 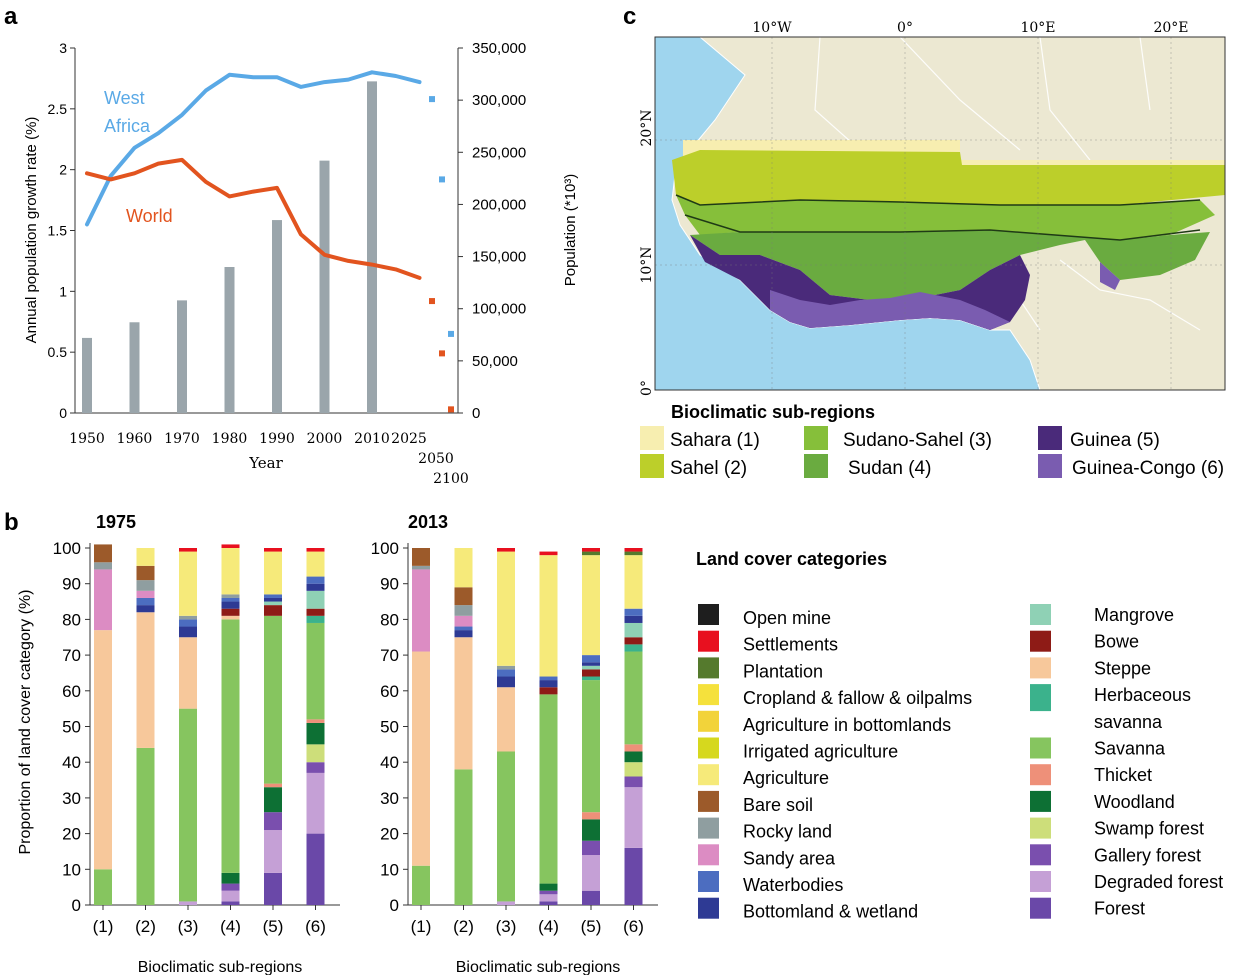 What do you see at coordinates (1119, 909) in the screenshot?
I see `land-cover-legend-label: Forest` at bounding box center [1119, 909].